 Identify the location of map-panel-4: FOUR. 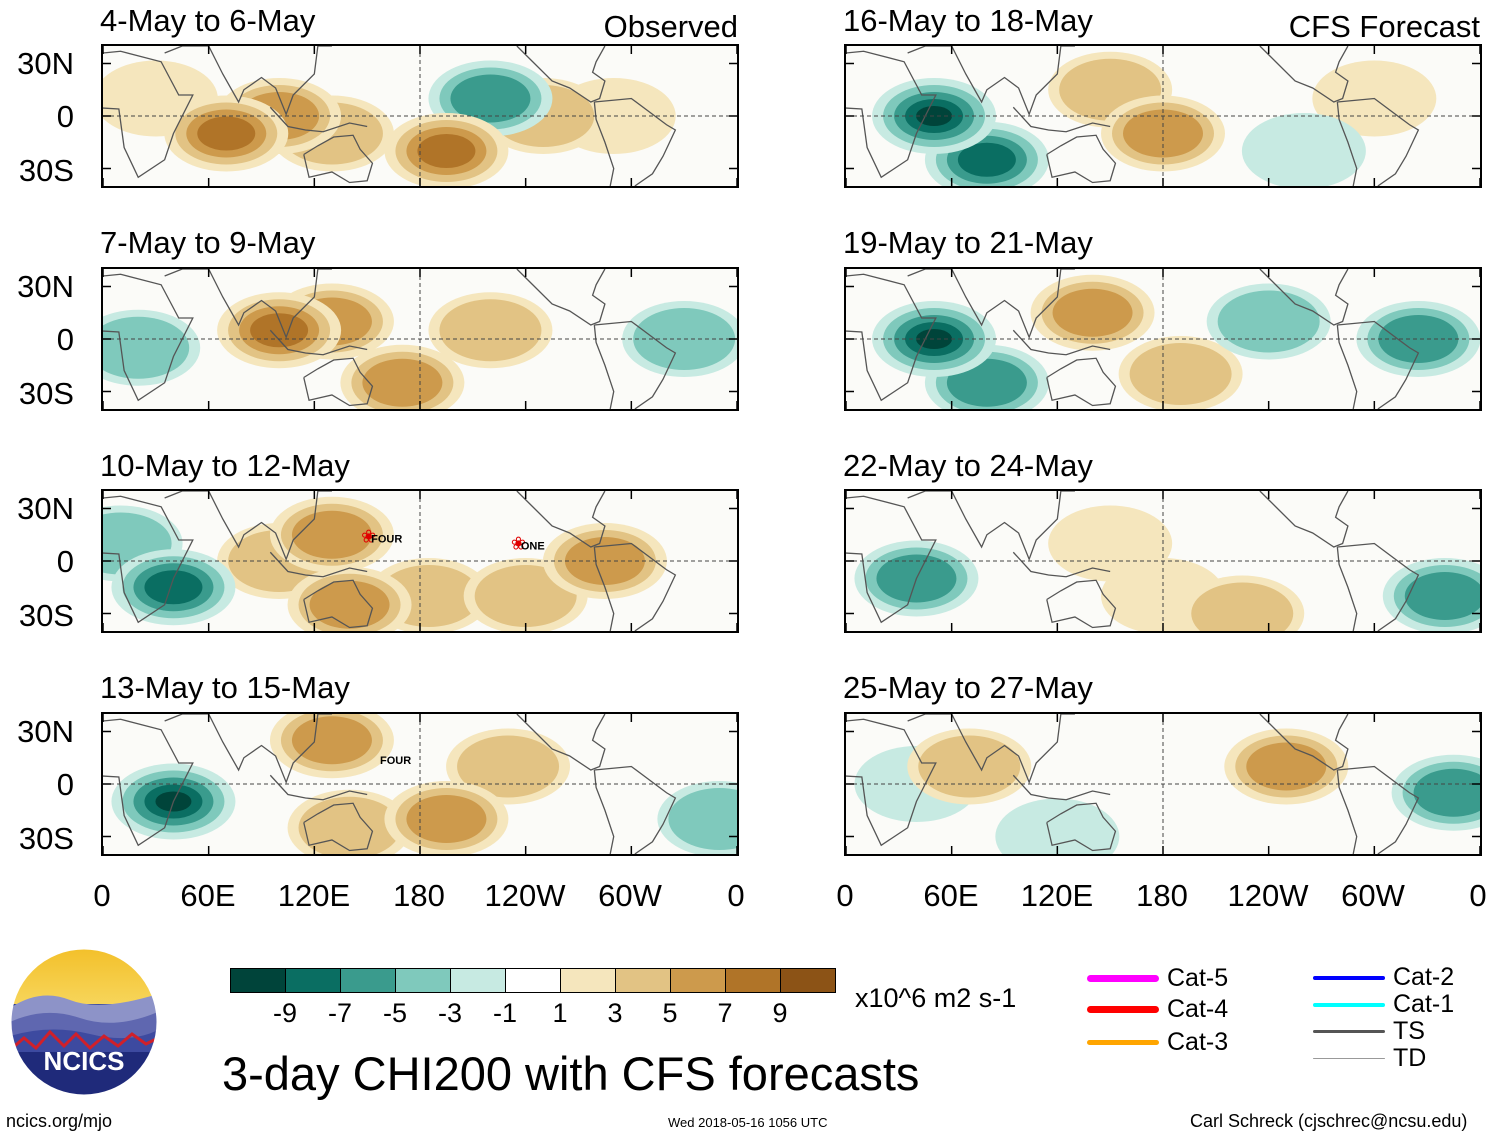
(420, 784).